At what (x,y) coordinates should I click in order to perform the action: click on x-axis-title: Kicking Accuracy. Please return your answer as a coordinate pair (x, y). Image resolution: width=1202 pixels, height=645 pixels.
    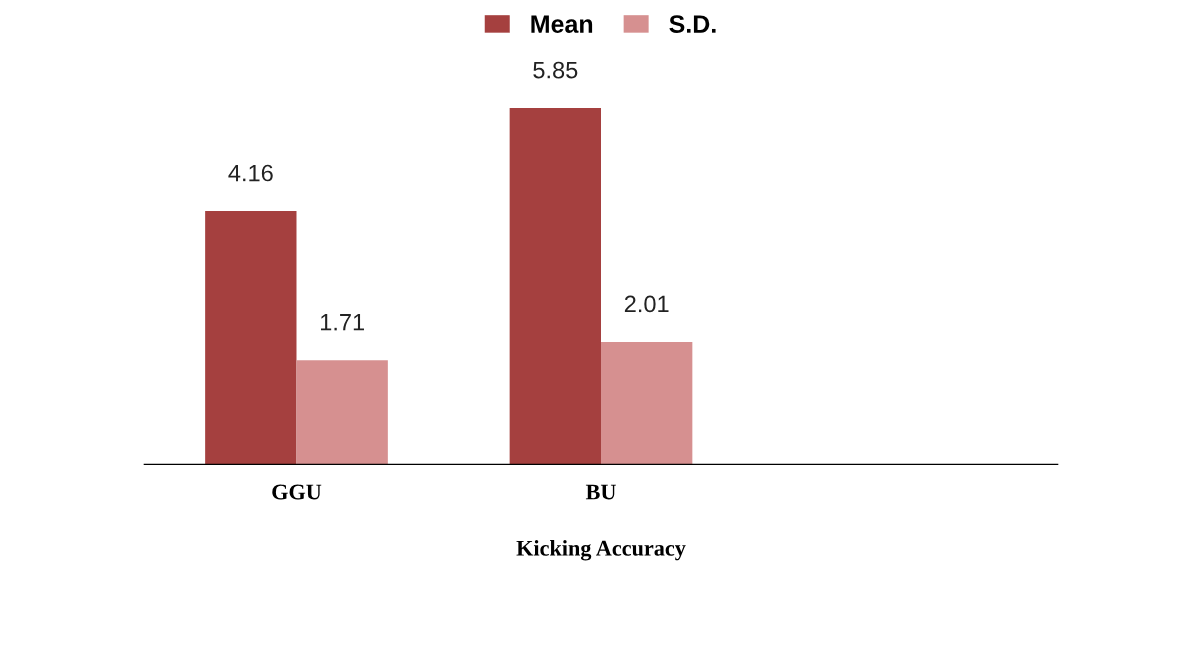
    Looking at the image, I should click on (601, 550).